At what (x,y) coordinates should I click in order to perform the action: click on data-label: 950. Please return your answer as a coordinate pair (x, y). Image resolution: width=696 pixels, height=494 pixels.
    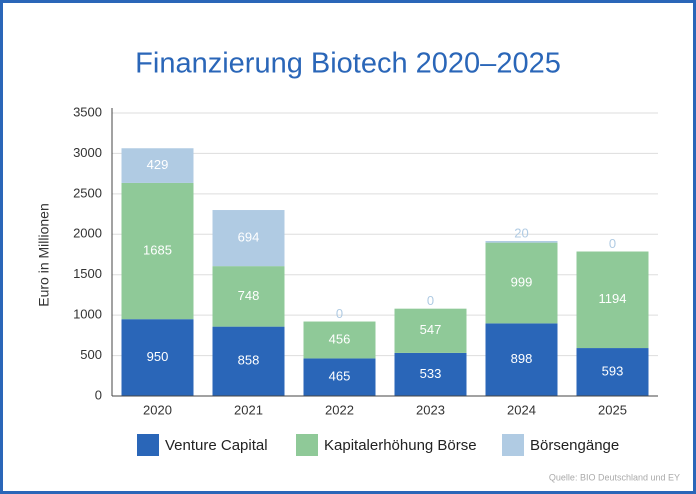
    Looking at the image, I should click on (158, 356).